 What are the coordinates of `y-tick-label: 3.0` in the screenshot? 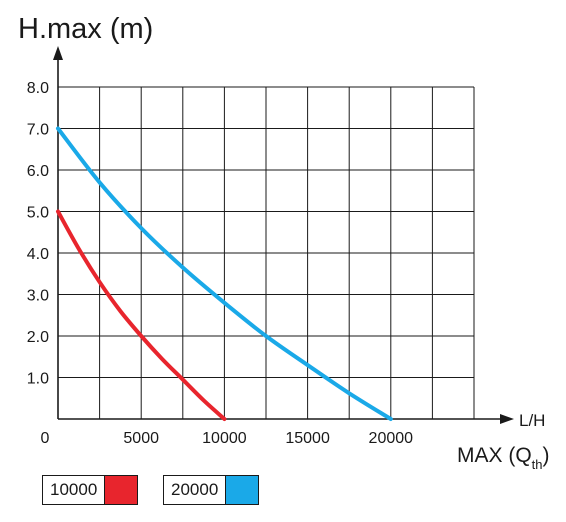 It's located at (38, 296).